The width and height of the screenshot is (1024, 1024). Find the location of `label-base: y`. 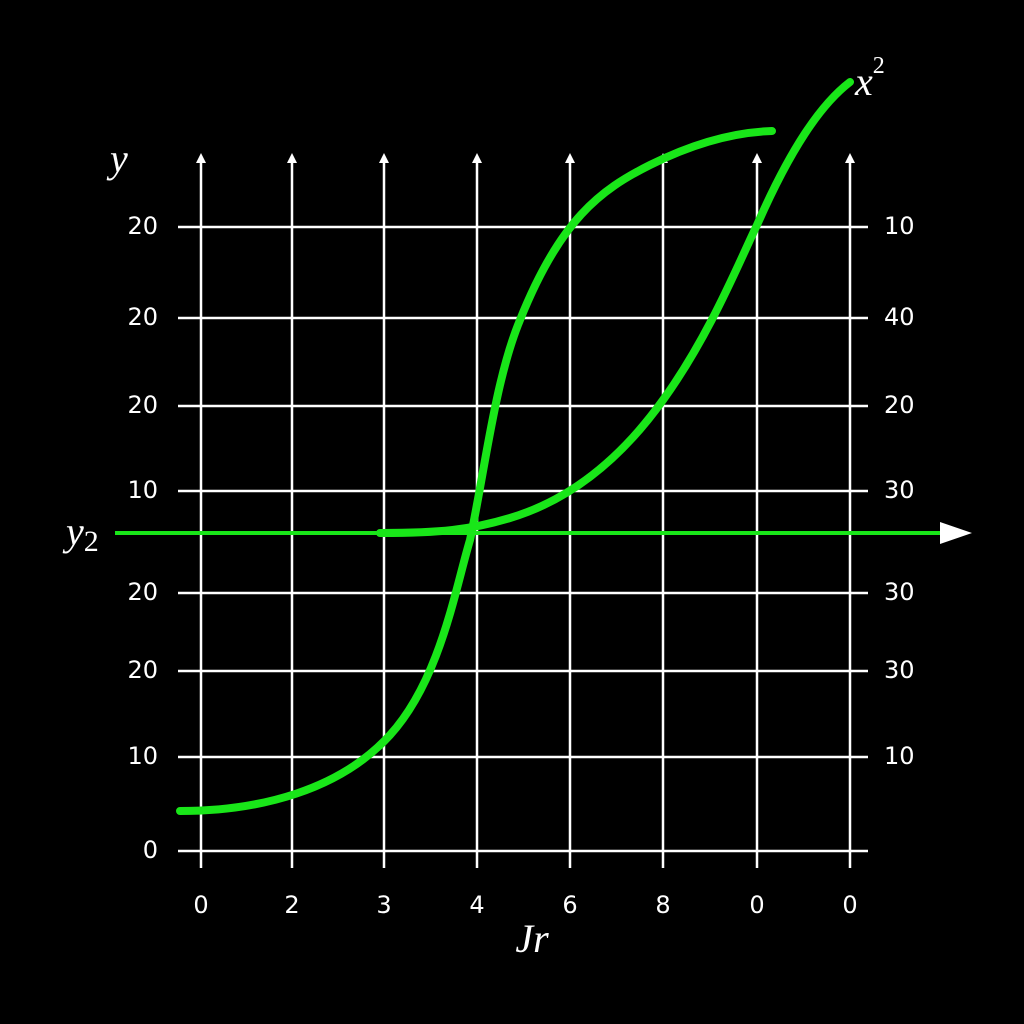

label-base: y is located at coordinates (73, 531).